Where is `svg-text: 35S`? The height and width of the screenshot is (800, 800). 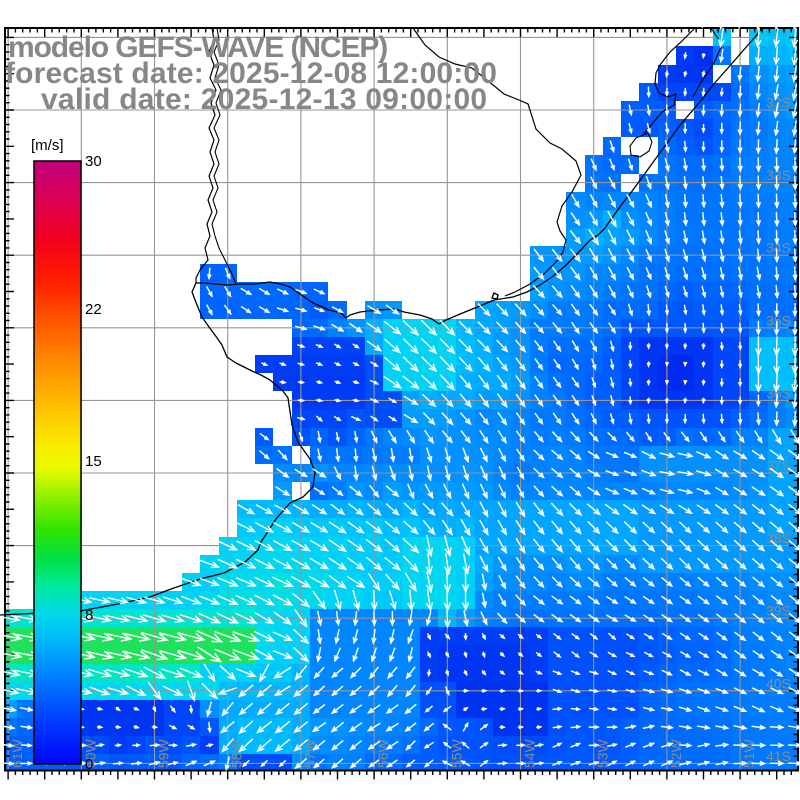
svg-text: 35S is located at coordinates (778, 320).